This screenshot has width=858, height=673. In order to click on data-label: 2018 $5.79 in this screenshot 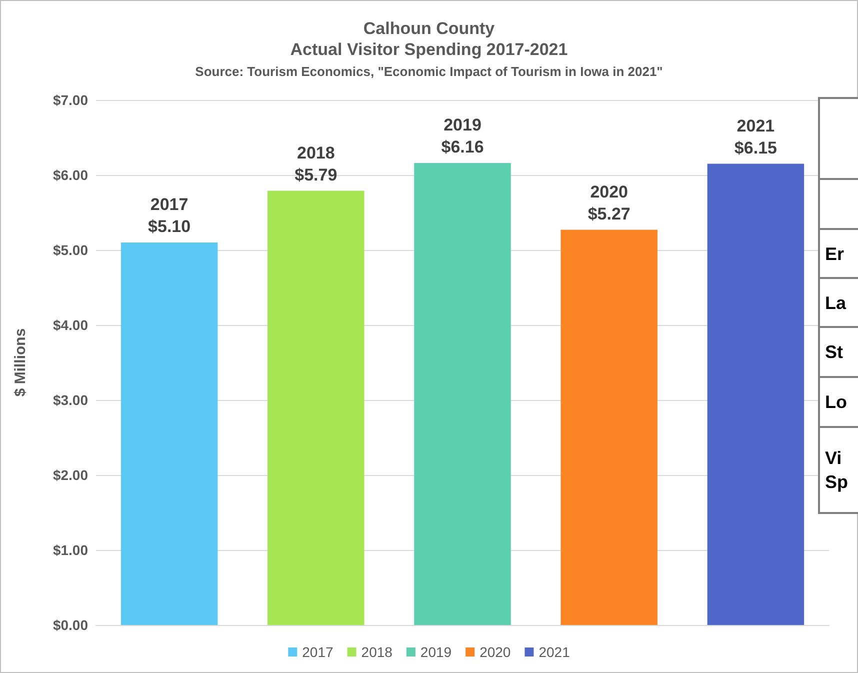, I will do `click(316, 163)`.